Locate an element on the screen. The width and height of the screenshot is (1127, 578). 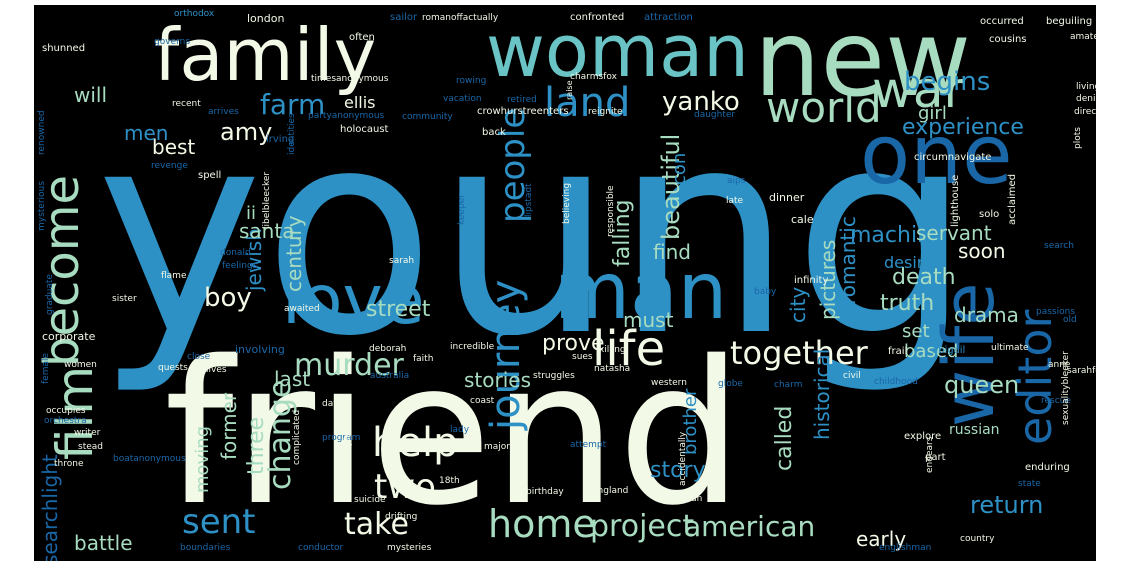
word-flame: flame is located at coordinates (174, 276).